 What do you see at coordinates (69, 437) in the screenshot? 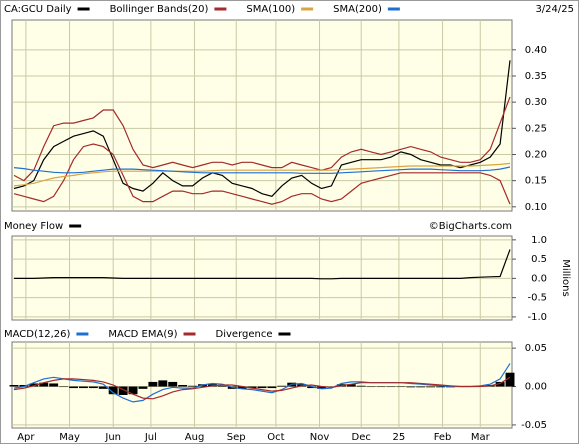
I see `x-tick-label: May` at bounding box center [69, 437].